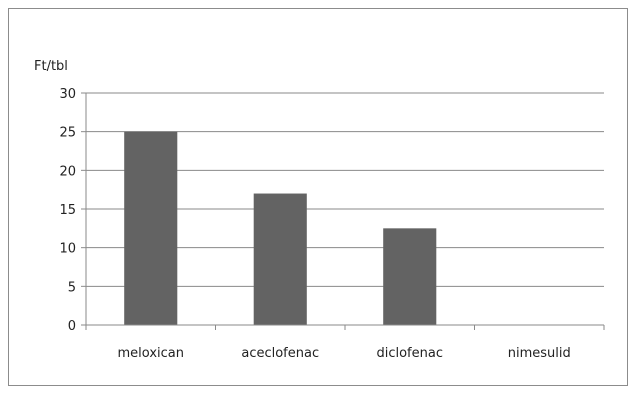 This screenshot has height=393, width=638. I want to click on y-tick-label: 15, so click(67, 210).